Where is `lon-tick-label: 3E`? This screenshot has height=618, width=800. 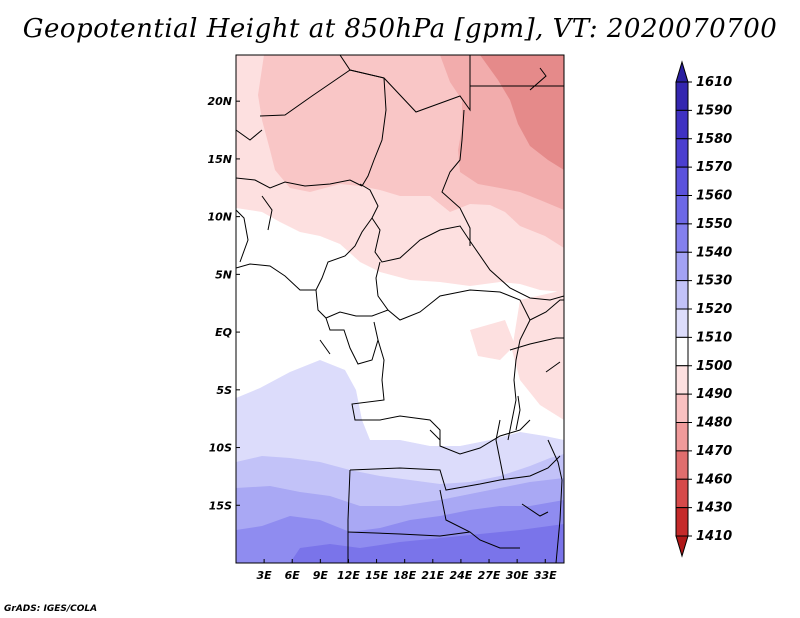 lon-tick-label: 3E is located at coordinates (265, 575).